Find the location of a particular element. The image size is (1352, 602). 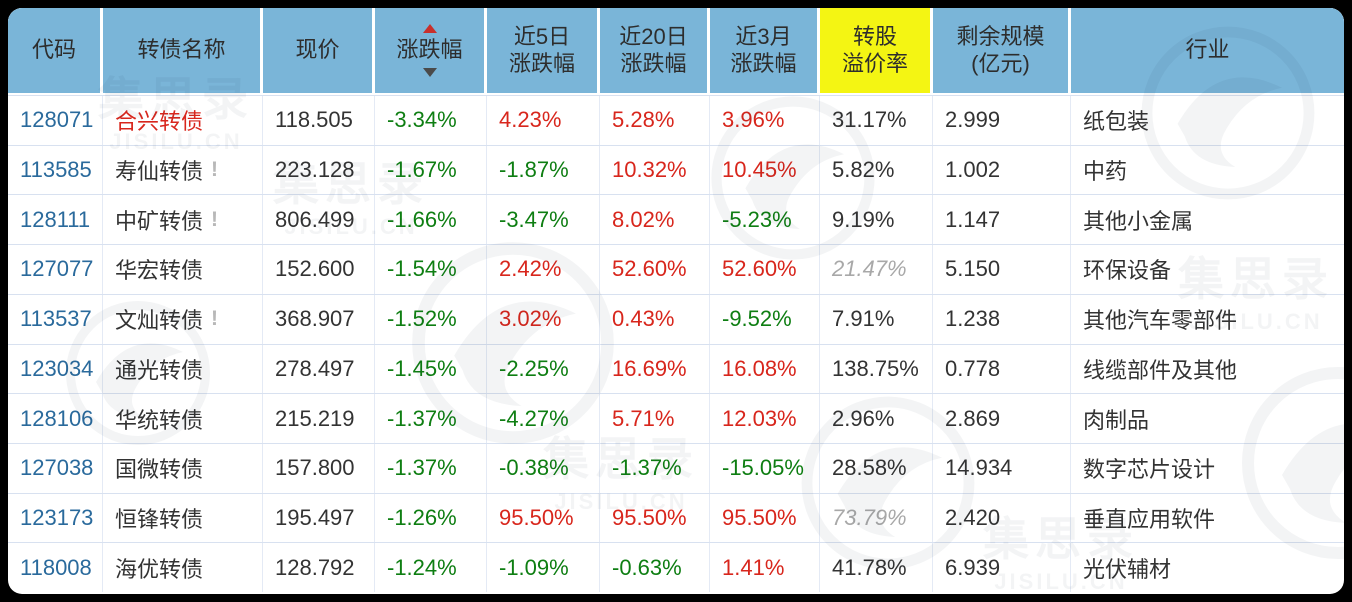

cell-industry: 数字芯片设计 is located at coordinates (1207, 468).